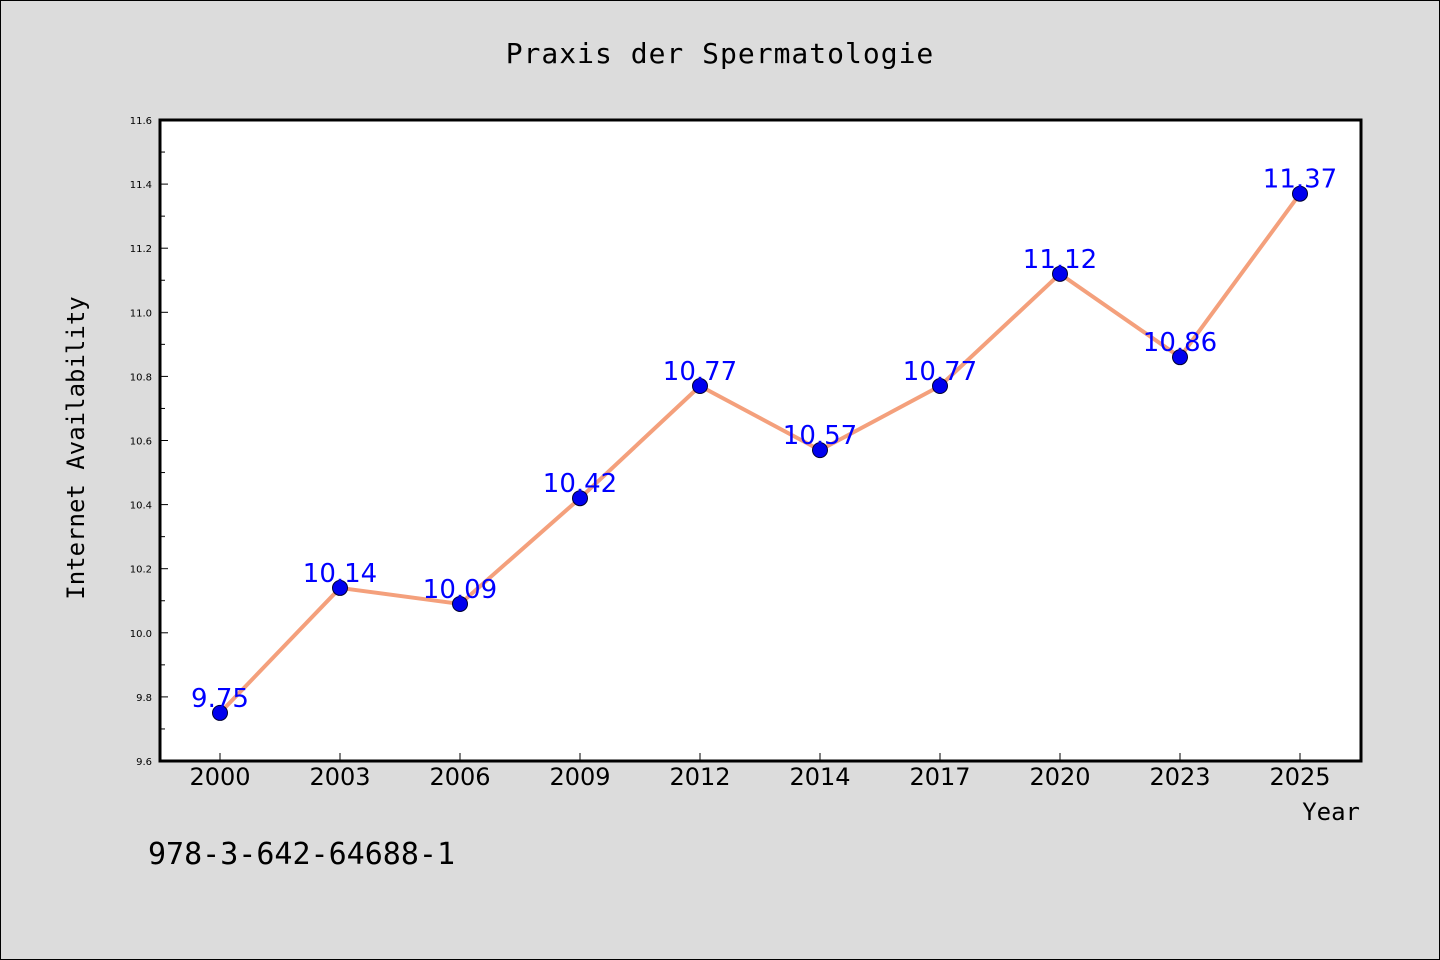  Describe the element at coordinates (579, 777) in the screenshot. I see `x-tick-label: 2009` at that location.